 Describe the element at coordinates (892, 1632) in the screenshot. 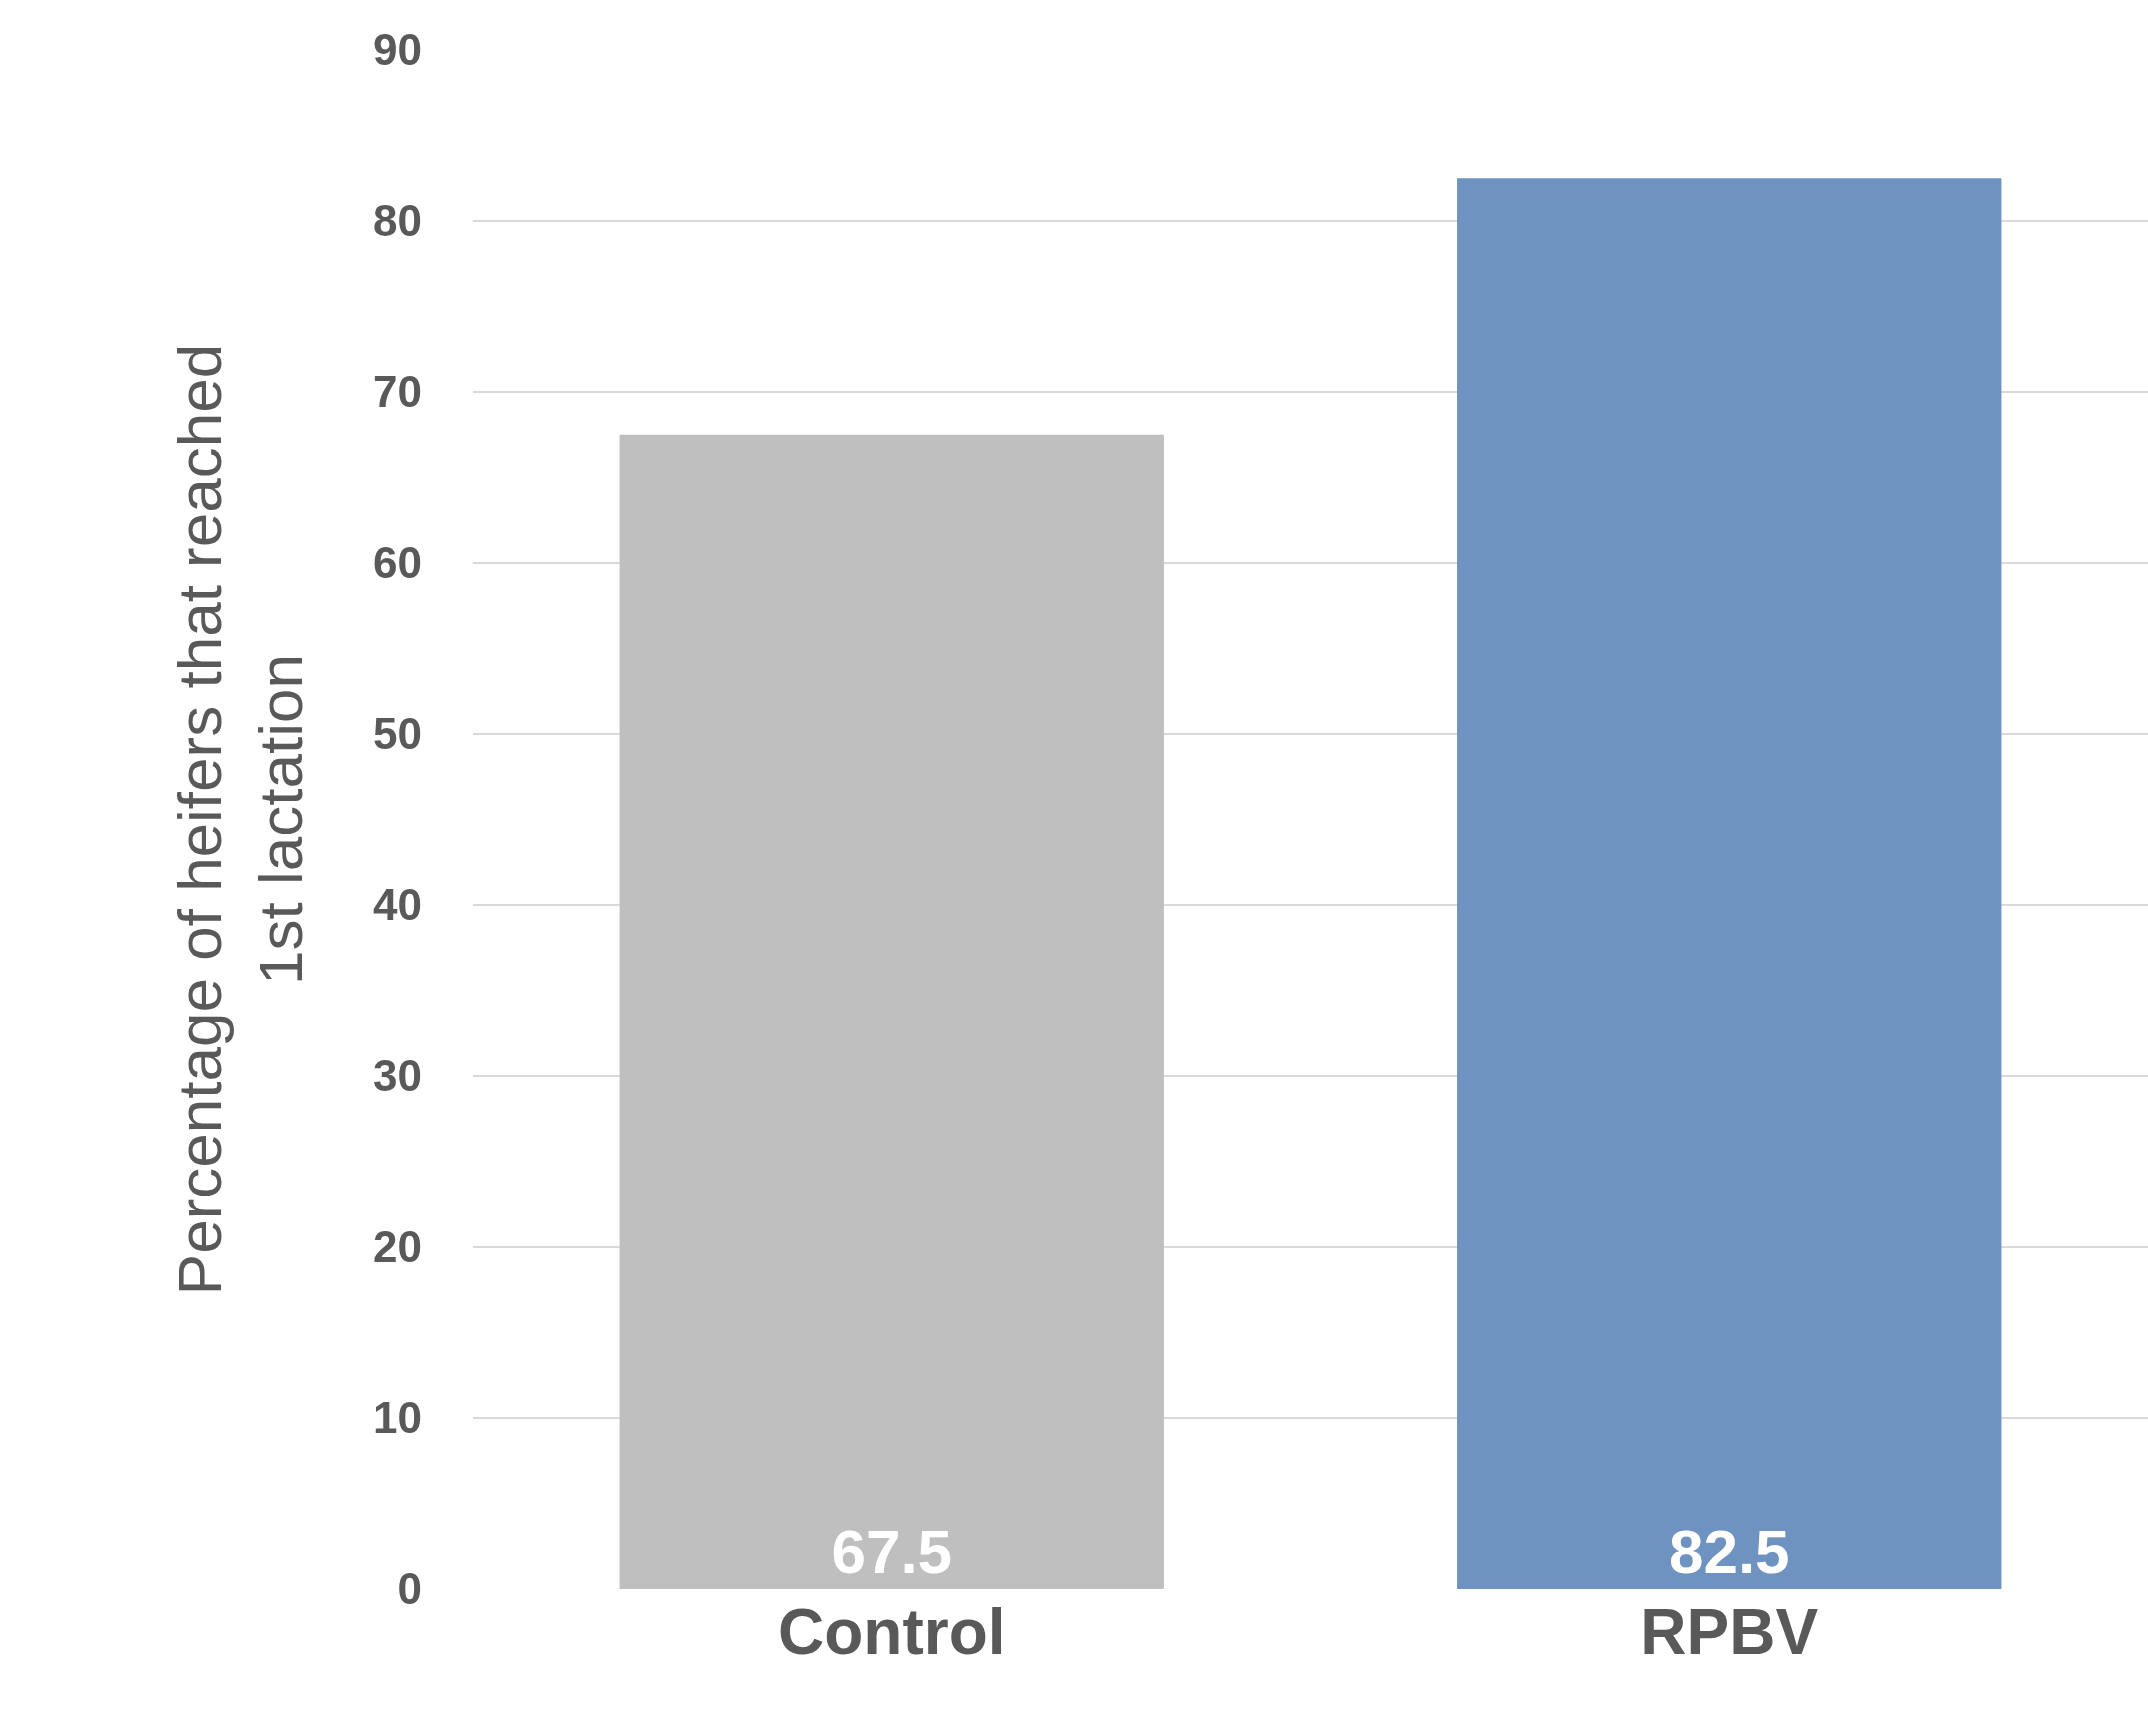

I see `x-tick-label: Control` at that location.